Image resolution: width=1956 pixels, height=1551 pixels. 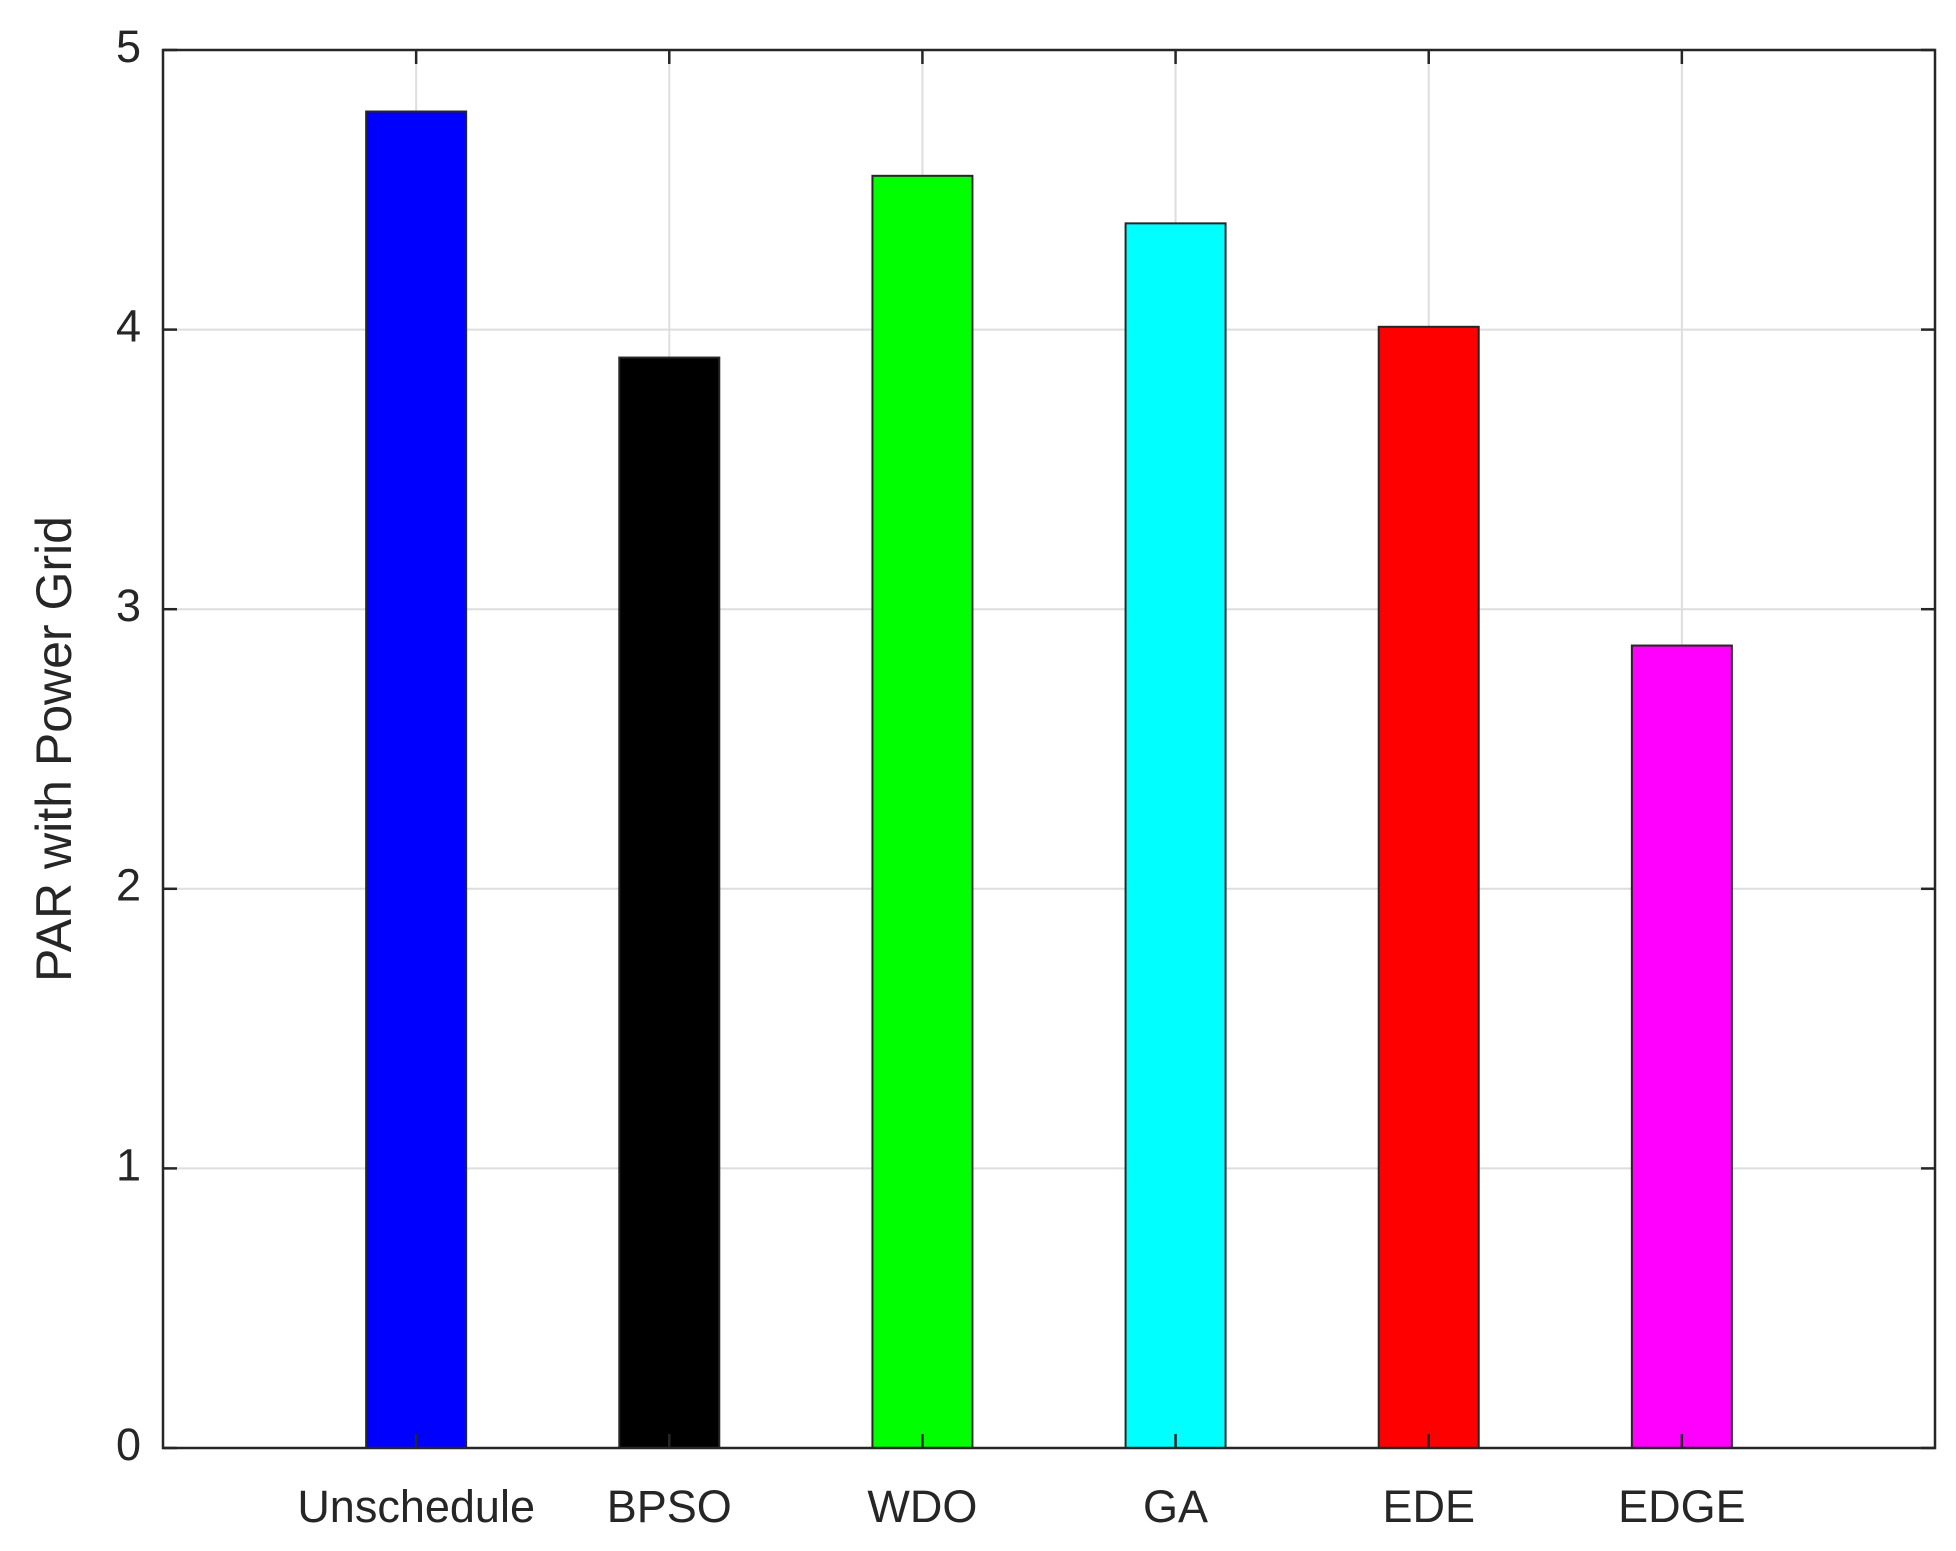 What do you see at coordinates (128, 1164) in the screenshot?
I see `y-tick-label: 1` at bounding box center [128, 1164].